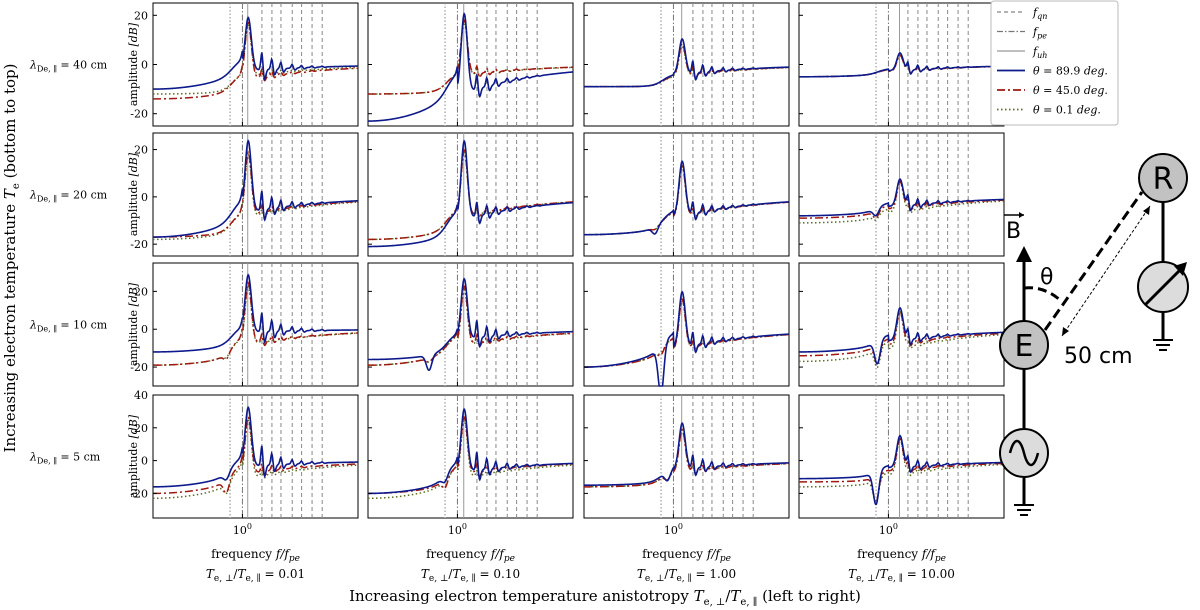 This screenshot has height=610, width=1200. Describe the element at coordinates (68, 66) in the screenshot. I see `row-label: λDe, ∥ = 40 cm` at that location.